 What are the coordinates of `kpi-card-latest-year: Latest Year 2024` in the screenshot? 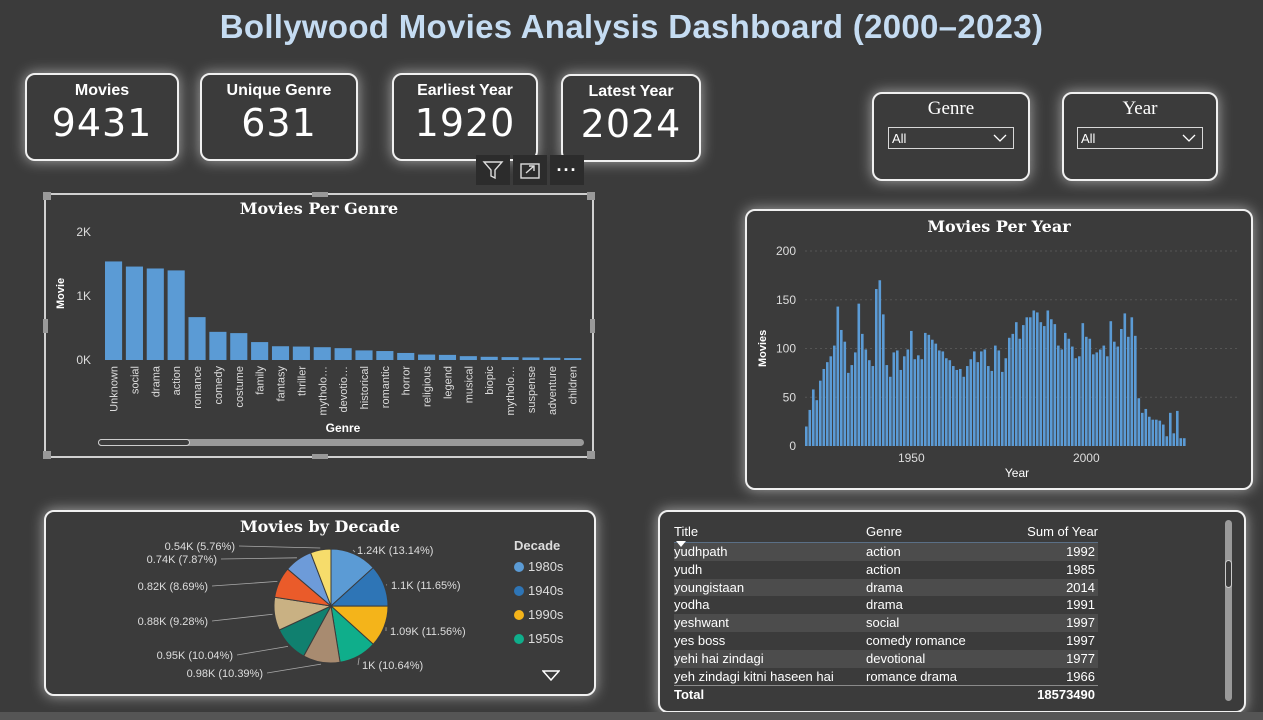 It's located at (631, 118).